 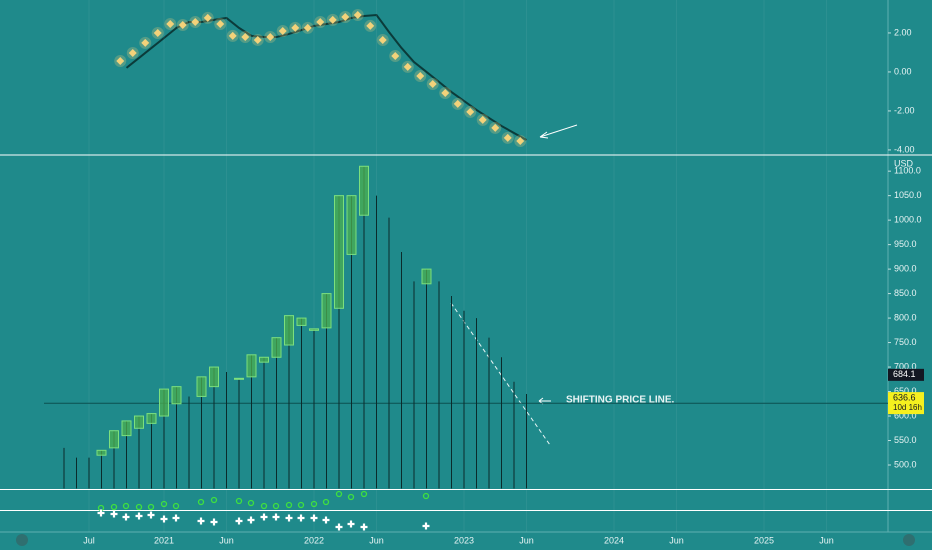 What do you see at coordinates (89, 540) in the screenshot?
I see `x-tick-label: Jul` at bounding box center [89, 540].